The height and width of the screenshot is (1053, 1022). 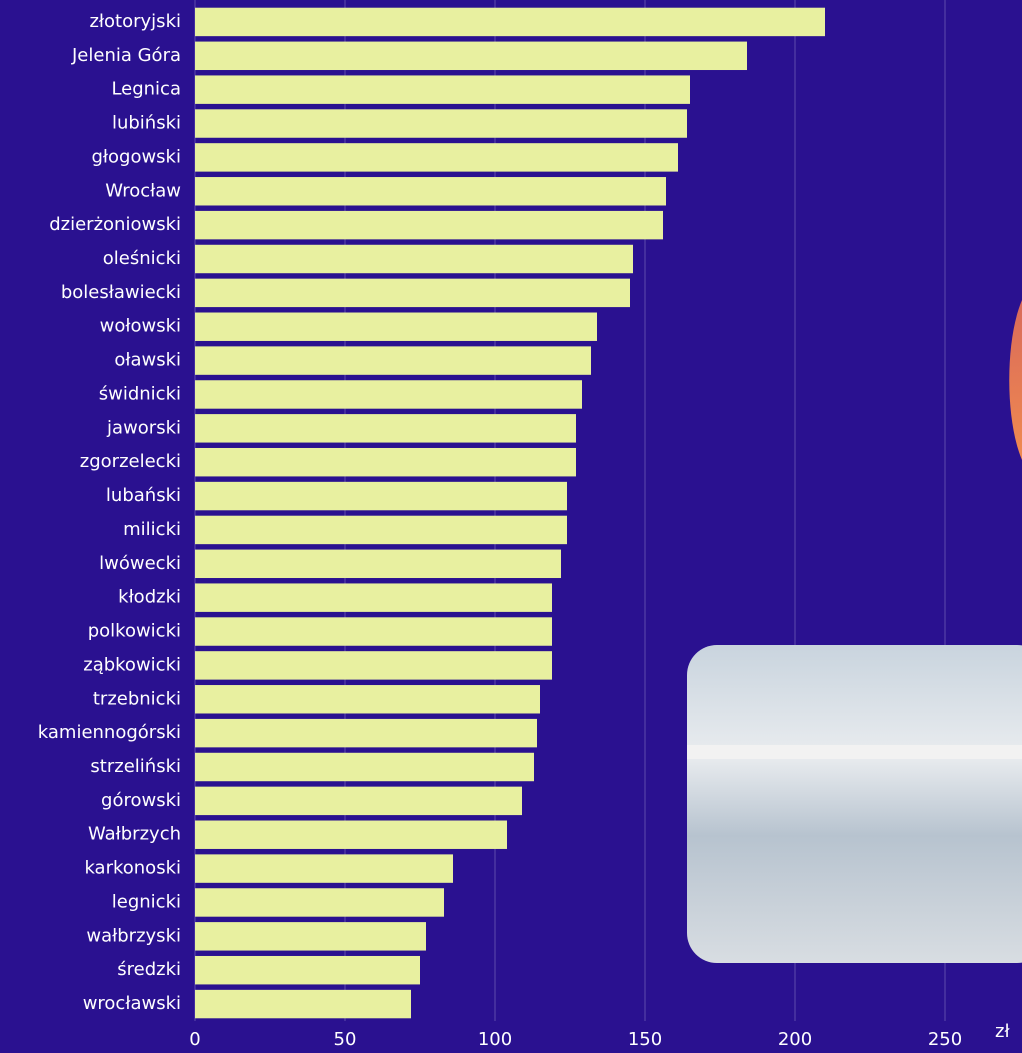 What do you see at coordinates (126, 55) in the screenshot?
I see `y-tick-label: Jelenia Góra` at bounding box center [126, 55].